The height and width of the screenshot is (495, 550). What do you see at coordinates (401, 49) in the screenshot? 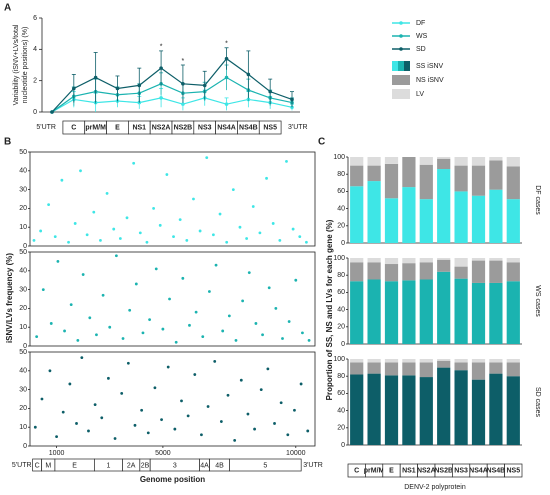
I see `legend-marker` at bounding box center [401, 49].